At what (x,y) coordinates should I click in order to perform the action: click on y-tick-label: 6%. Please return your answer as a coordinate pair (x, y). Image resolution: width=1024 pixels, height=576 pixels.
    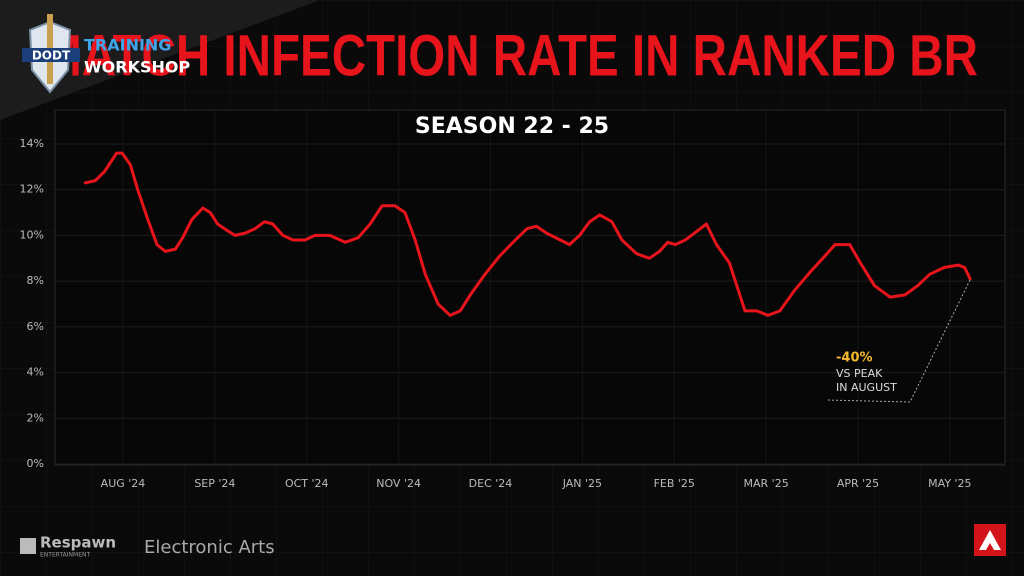
    Looking at the image, I should click on (35, 326).